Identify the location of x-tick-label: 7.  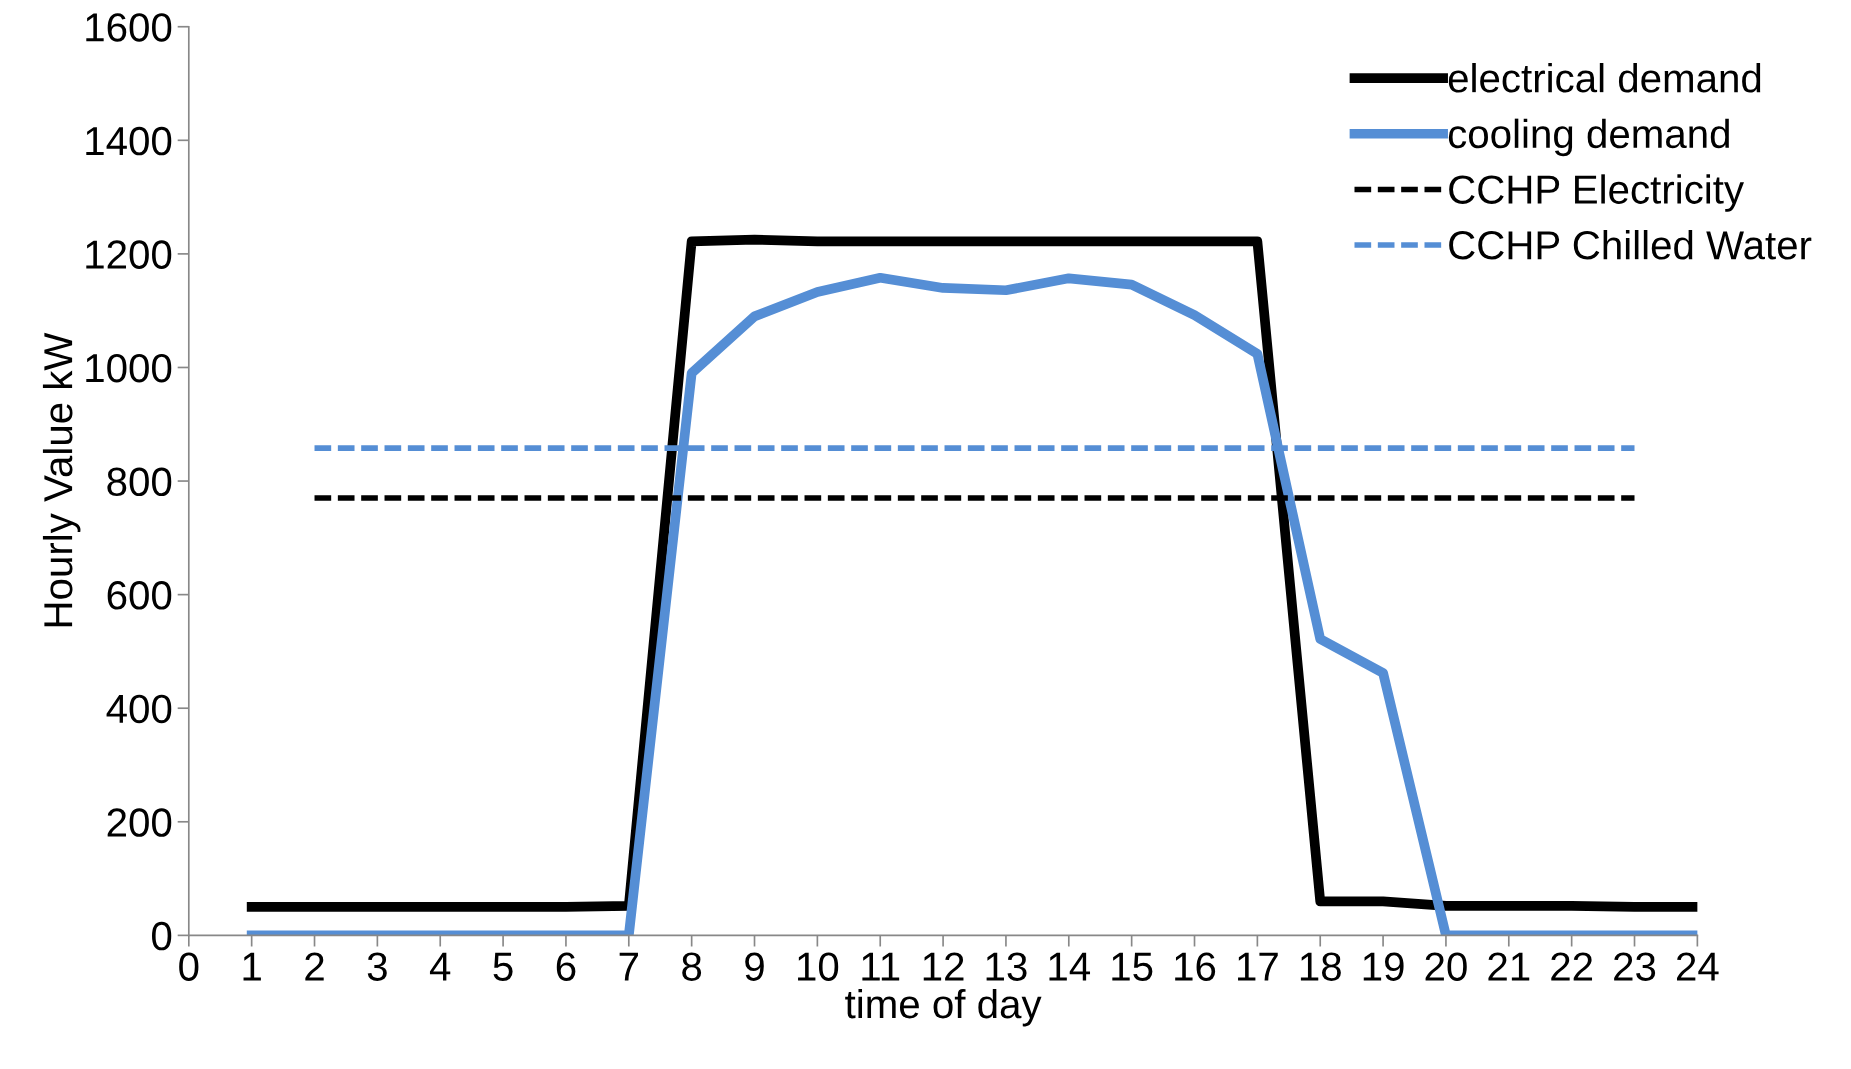
(628, 966).